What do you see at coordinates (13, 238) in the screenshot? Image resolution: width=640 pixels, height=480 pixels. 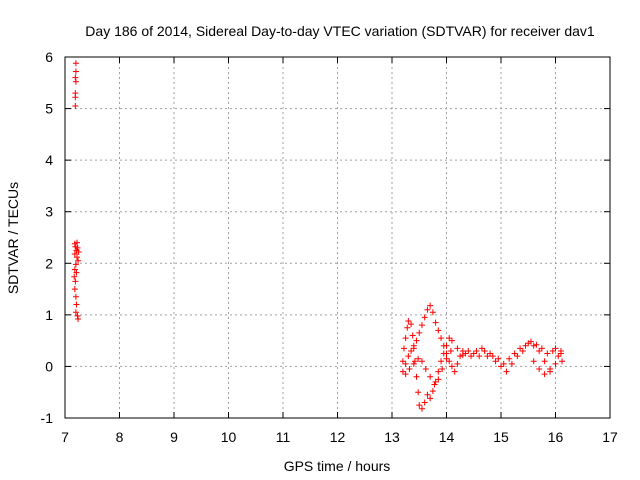 I see `y-axis-label: SDTVAR / TECUs` at bounding box center [13, 238].